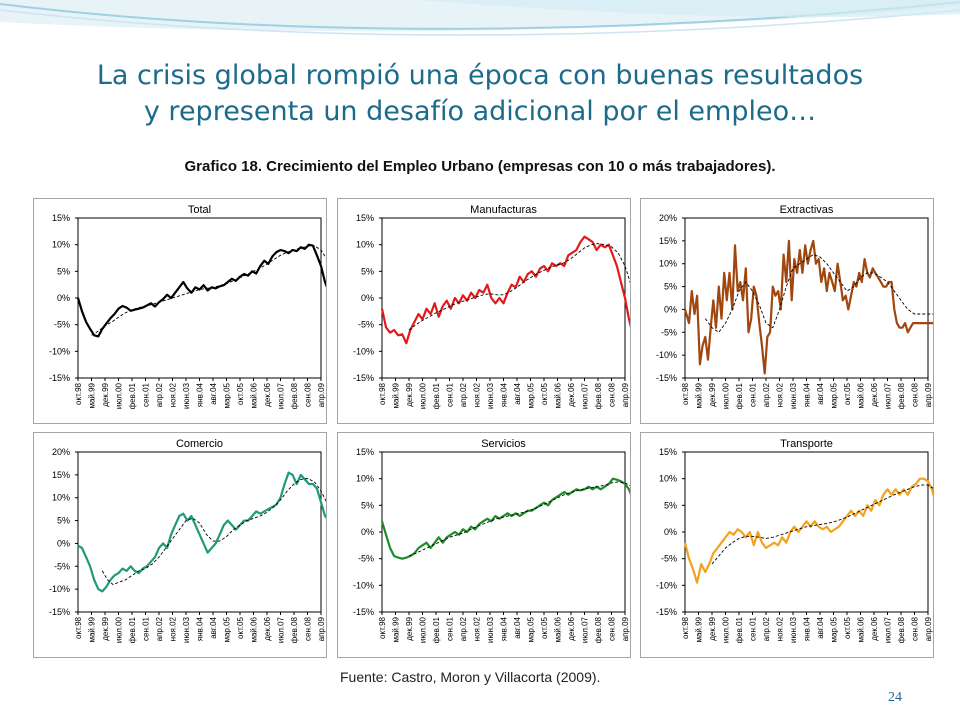 This screenshot has height=720, width=960. I want to click on y-tick-label: -10%, so click(363, 585).